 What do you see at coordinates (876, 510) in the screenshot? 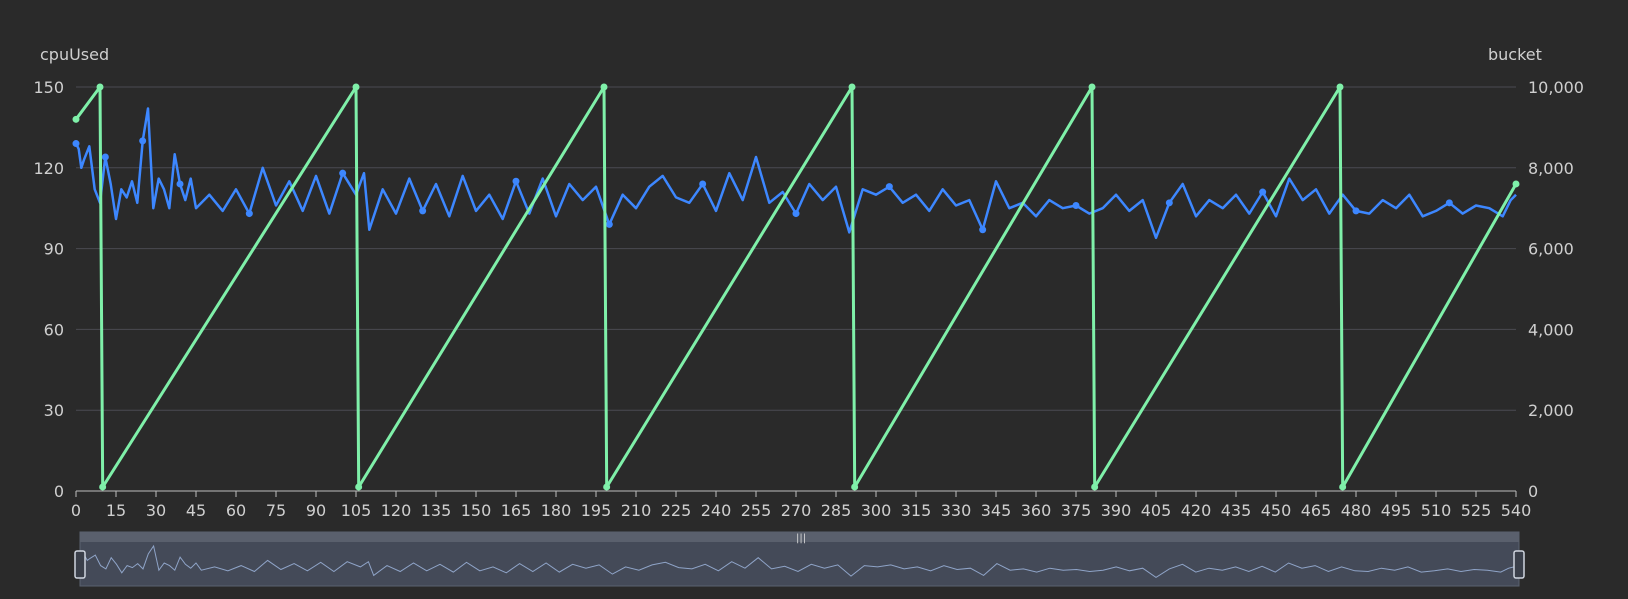
I see `x-tick-label: 300` at bounding box center [876, 510].